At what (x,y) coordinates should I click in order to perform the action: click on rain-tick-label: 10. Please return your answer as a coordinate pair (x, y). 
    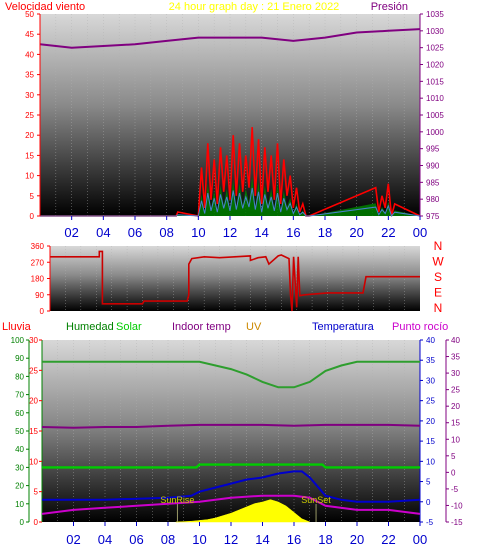
    Looking at the image, I should click on (19, 504).